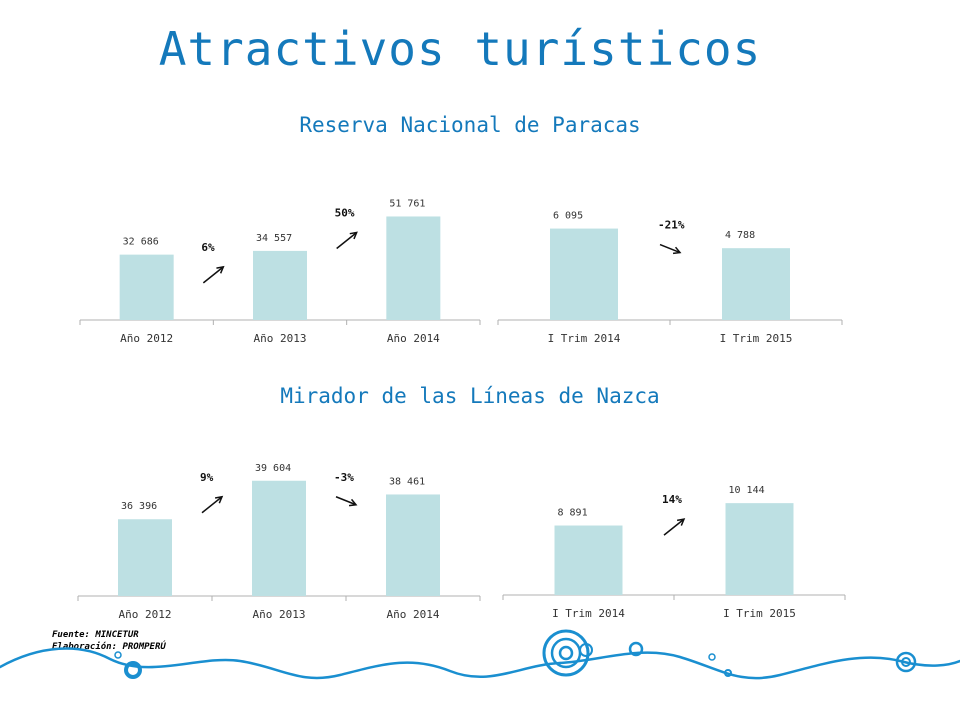 This screenshot has width=960, height=720. What do you see at coordinates (273, 468) in the screenshot?
I see `data-label: 39 604` at bounding box center [273, 468].